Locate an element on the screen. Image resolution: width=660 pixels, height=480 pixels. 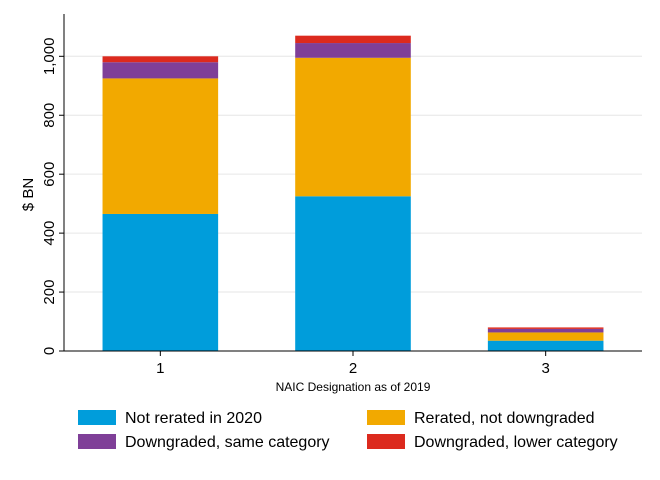
legend-label-rerated-not-downgraded: Rerated, not downgraded is located at coordinates (504, 418).